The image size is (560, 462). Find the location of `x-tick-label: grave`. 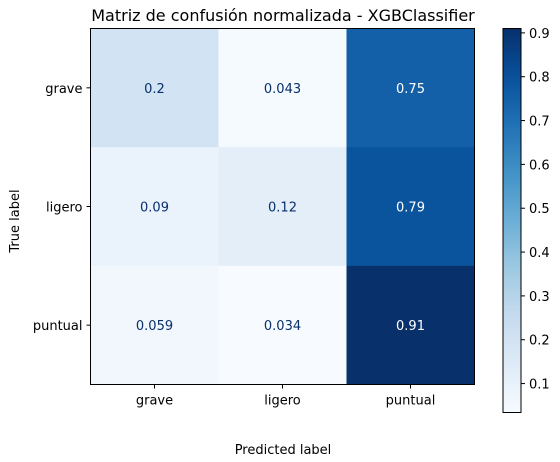

x-tick-label: grave is located at coordinates (154, 401).